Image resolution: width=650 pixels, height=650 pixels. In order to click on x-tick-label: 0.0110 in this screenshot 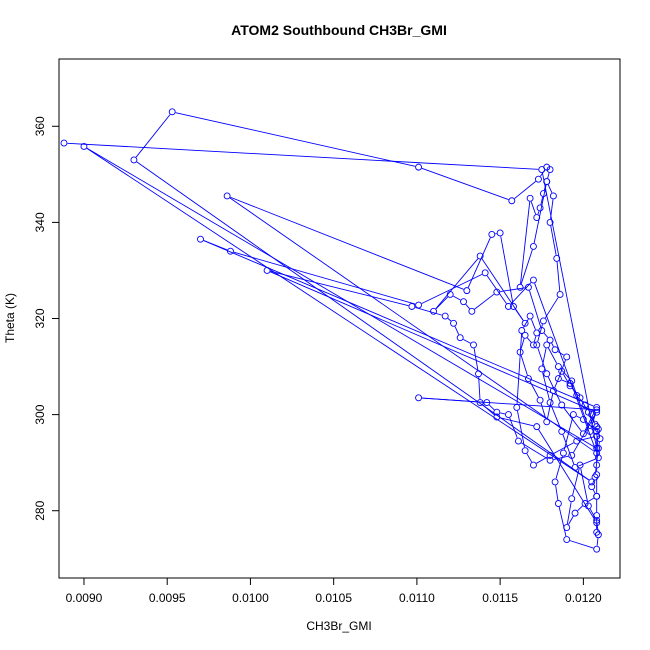, I will do `click(417, 598)`.